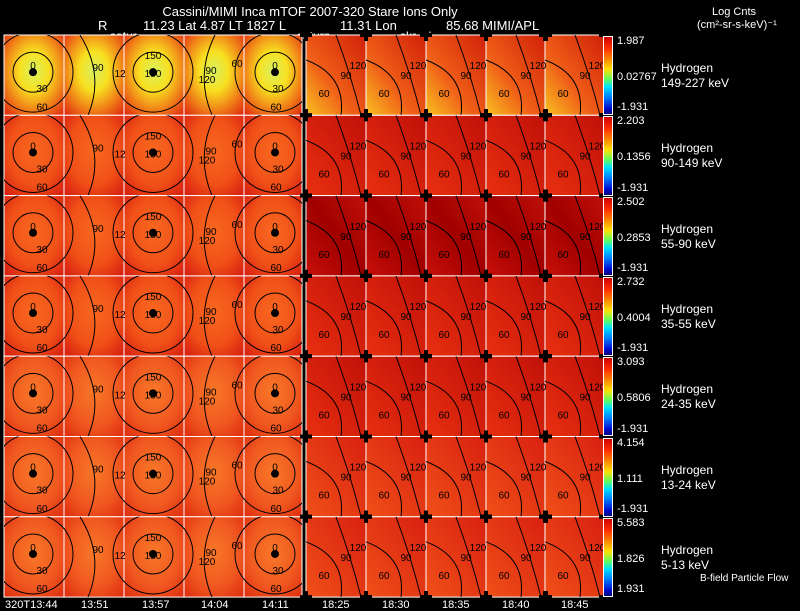 Image resolution: width=800 pixels, height=611 pixels. What do you see at coordinates (493, 25) in the screenshot?
I see `lon-instrument-readout: 85.68 MIMI/APL` at bounding box center [493, 25].